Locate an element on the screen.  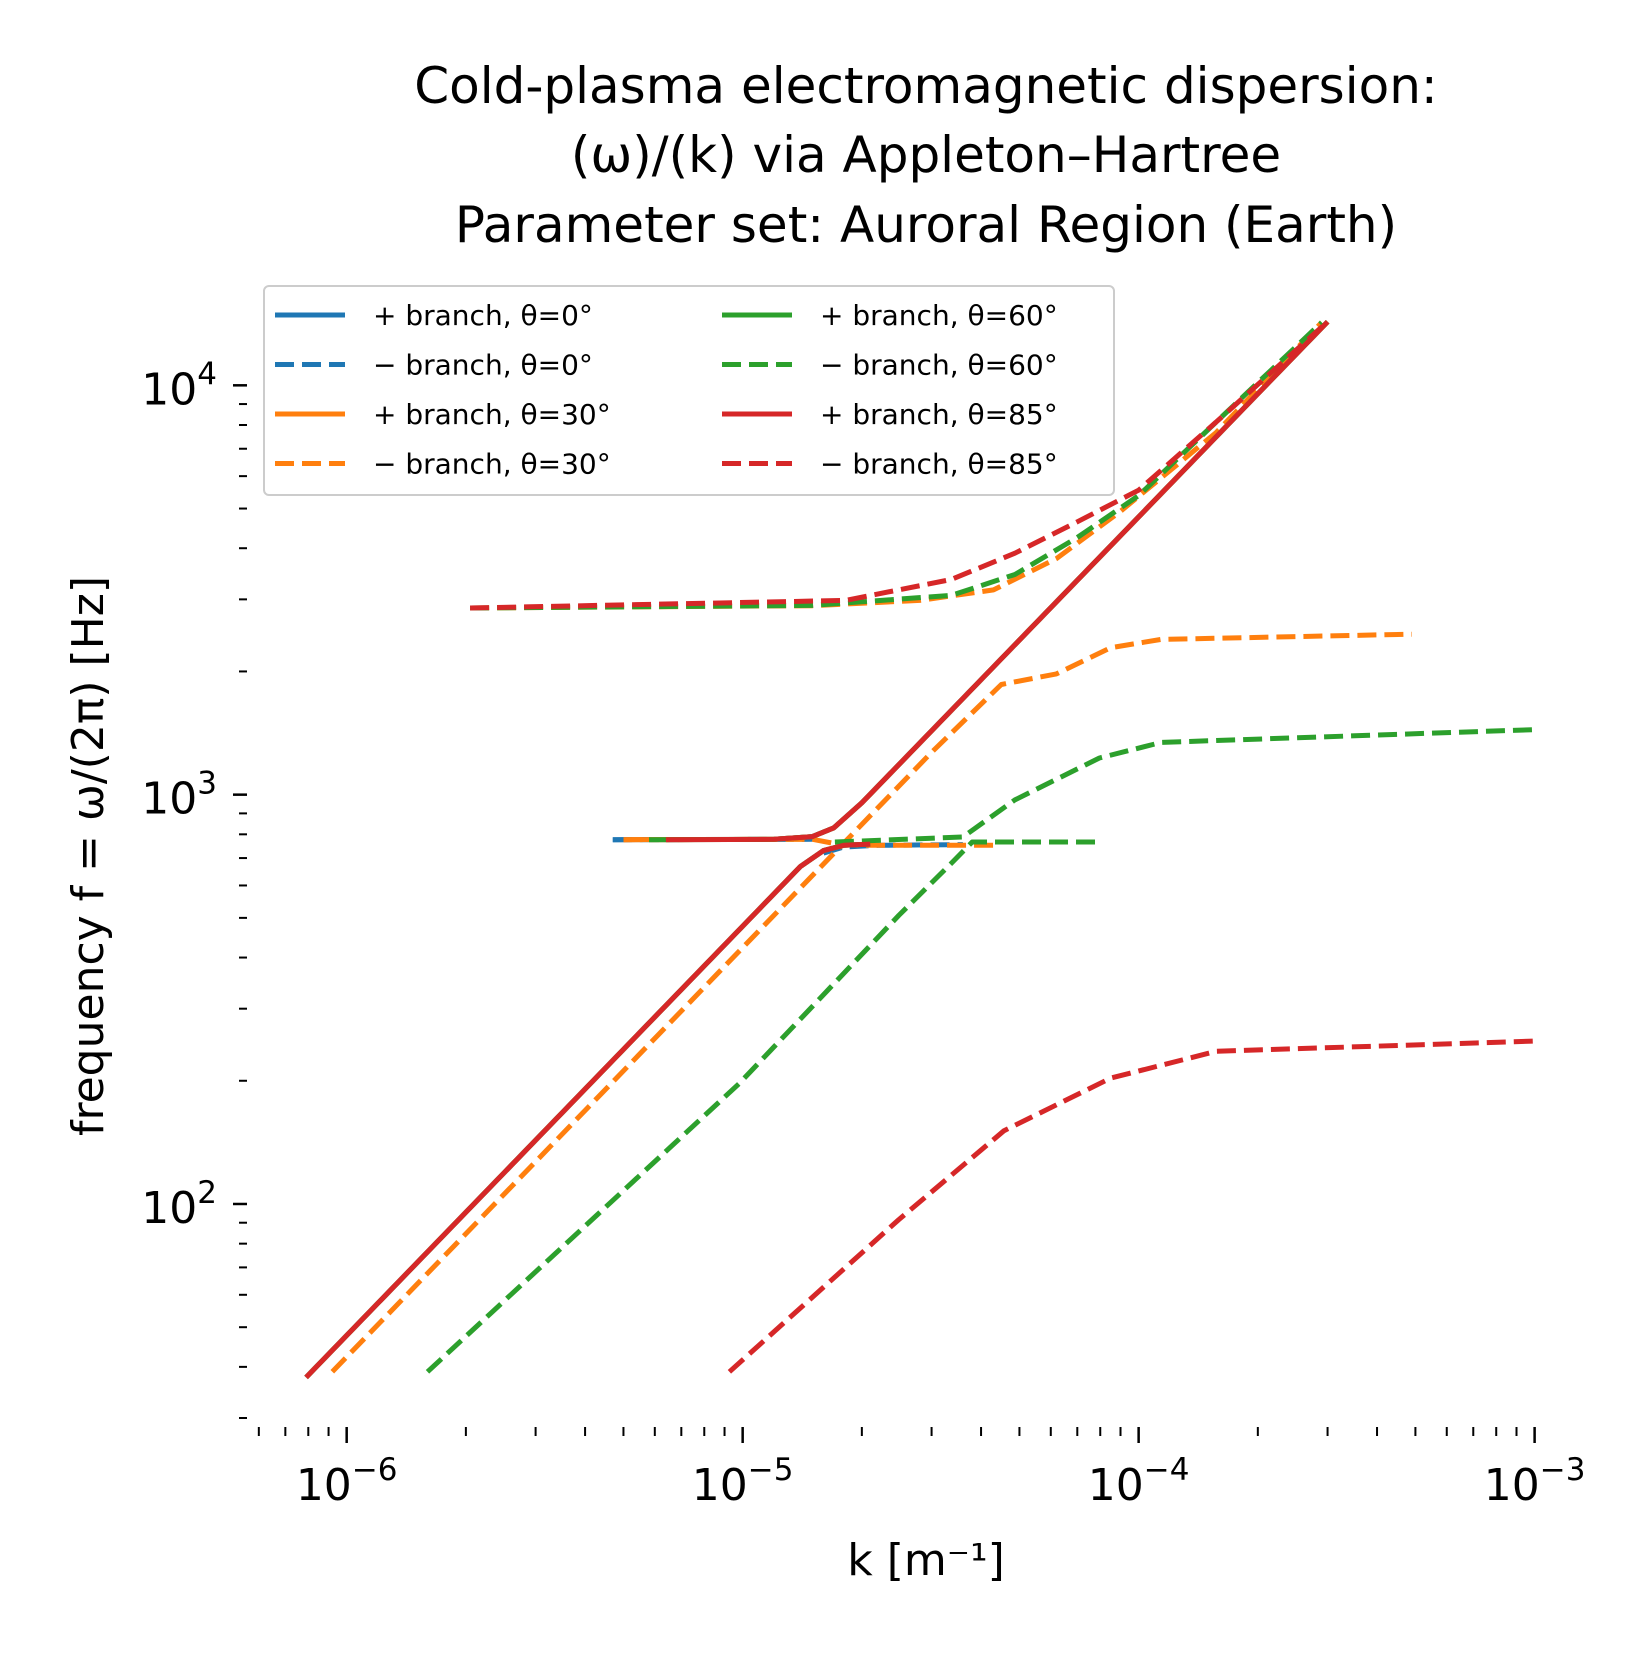
x-tick-label: 10⁻³ is located at coordinates (1535, 1481).